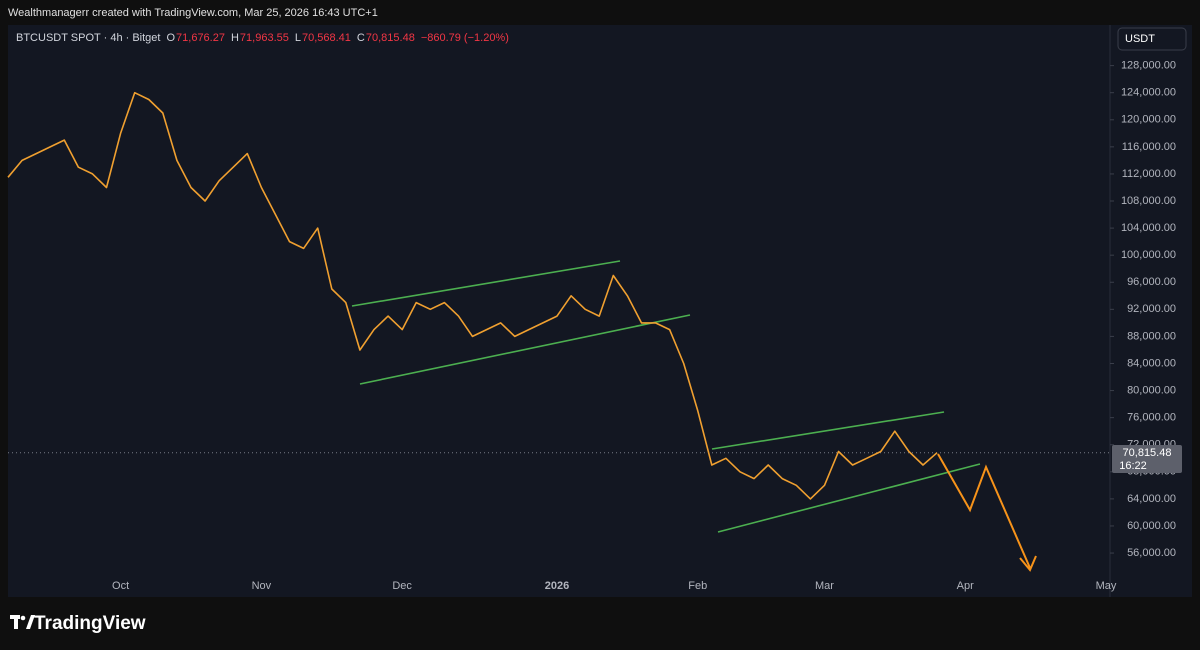 This screenshot has height=650, width=1200. Describe the element at coordinates (326, 38) in the screenshot. I see `ohlc-value: 70,568.41` at that location.